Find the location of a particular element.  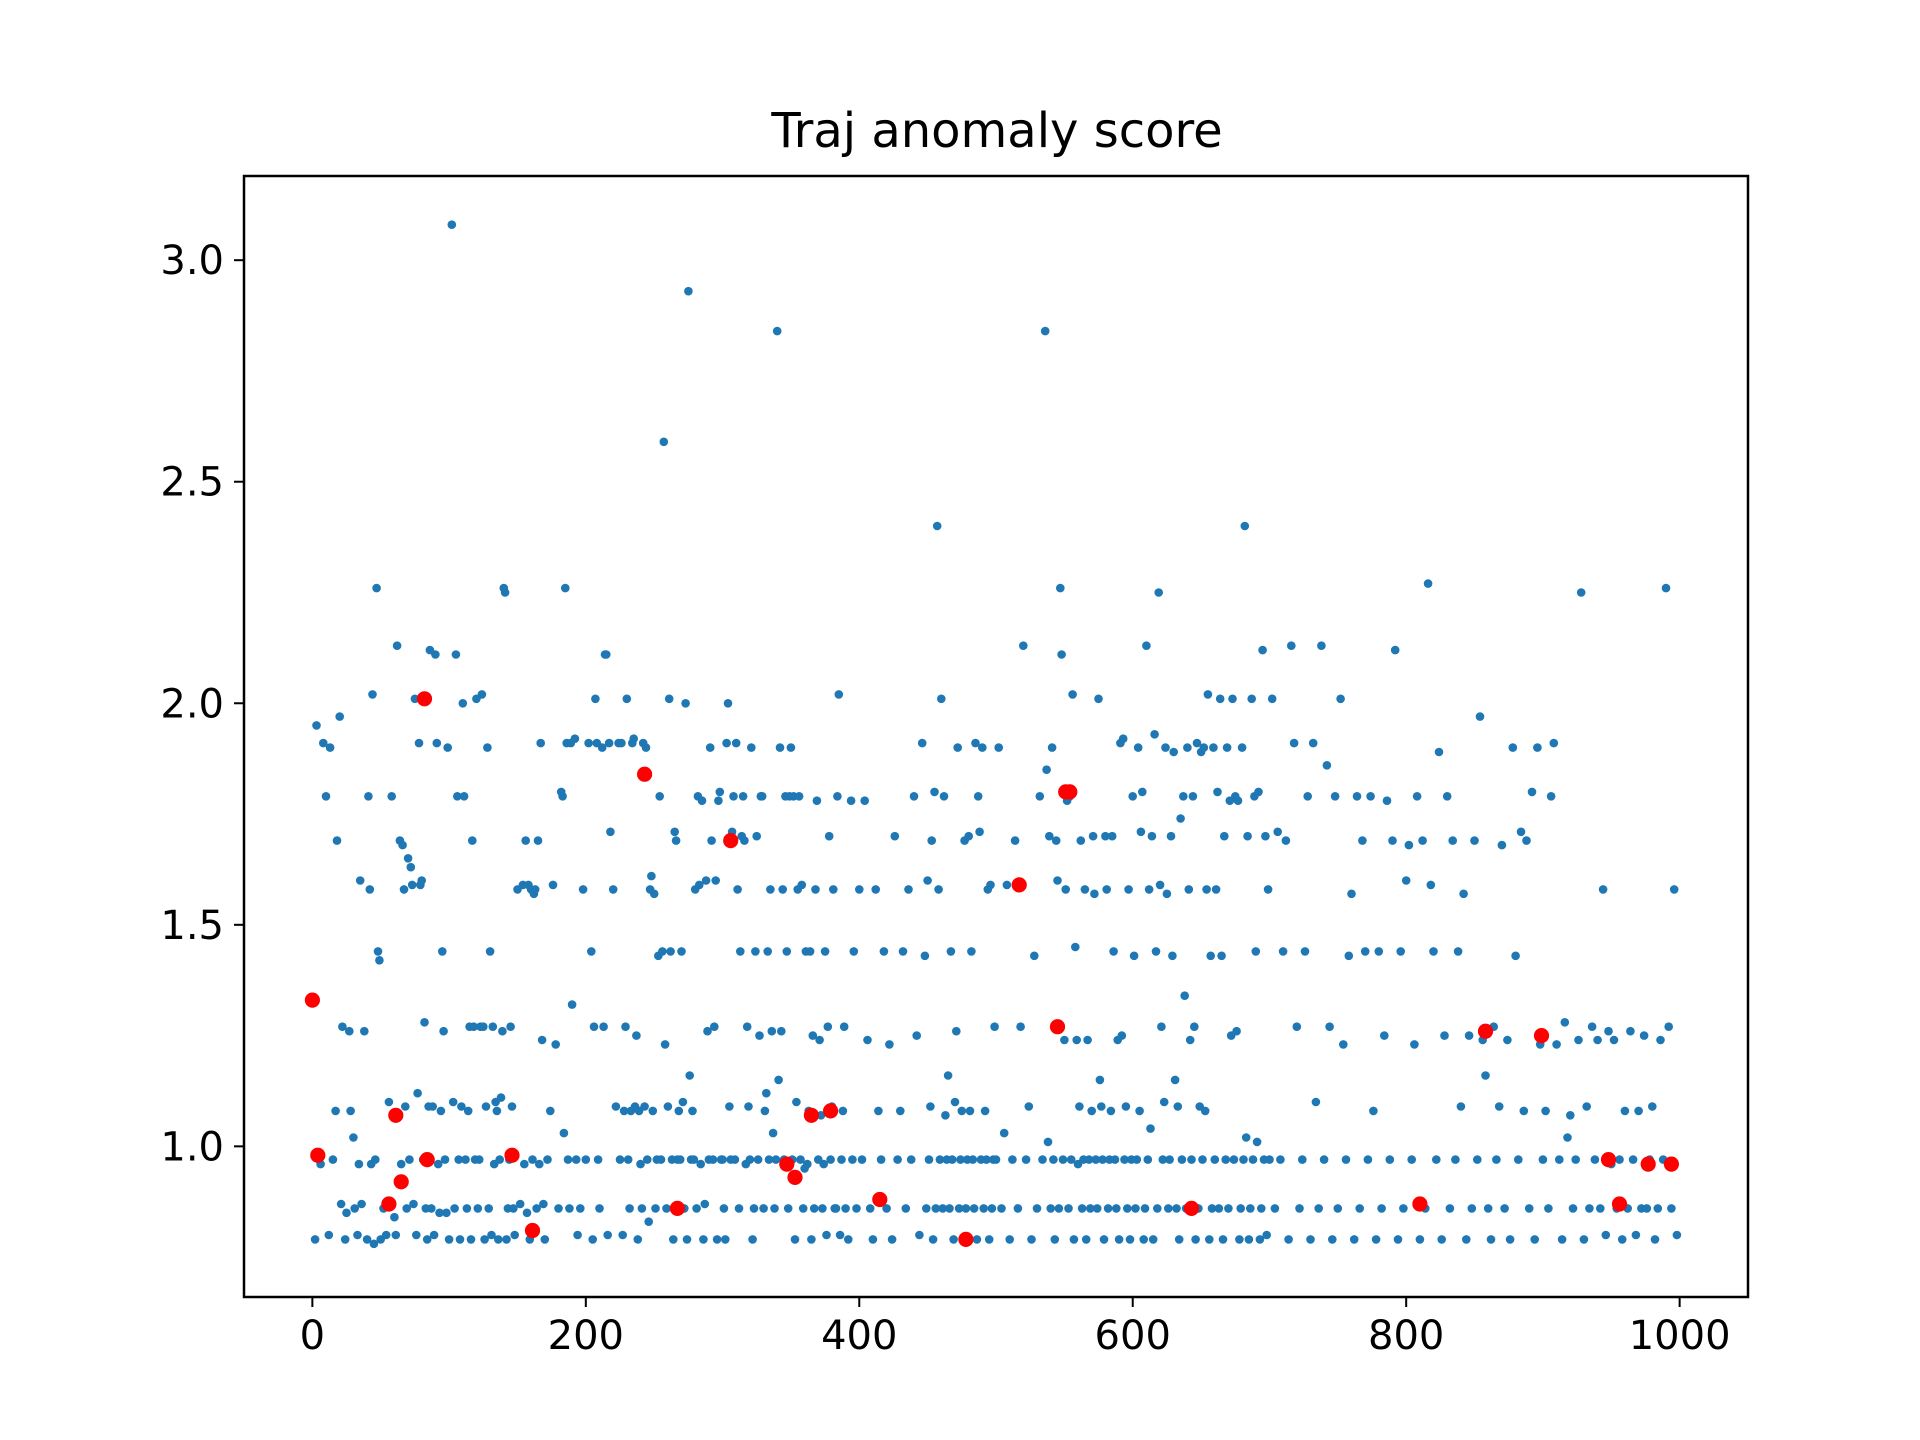

x-tick-label: 1000 is located at coordinates (1680, 1336).